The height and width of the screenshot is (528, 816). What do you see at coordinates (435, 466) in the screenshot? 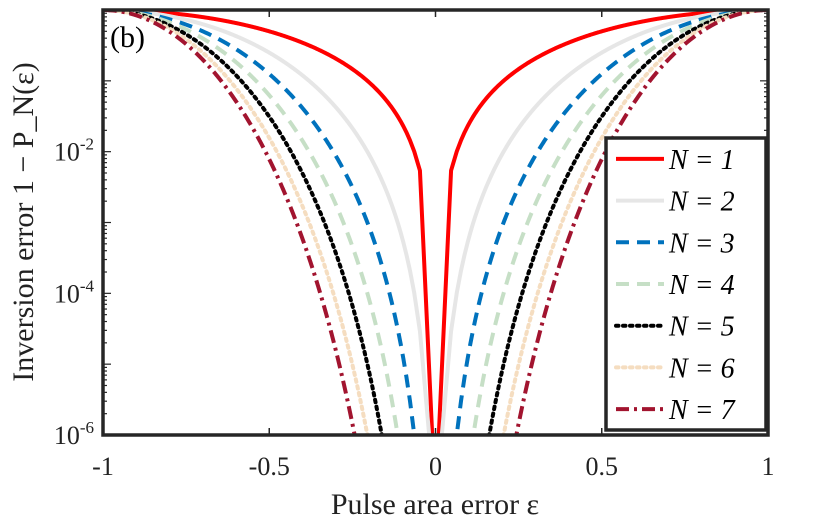
I see `x-tick-label: 0` at bounding box center [435, 466].